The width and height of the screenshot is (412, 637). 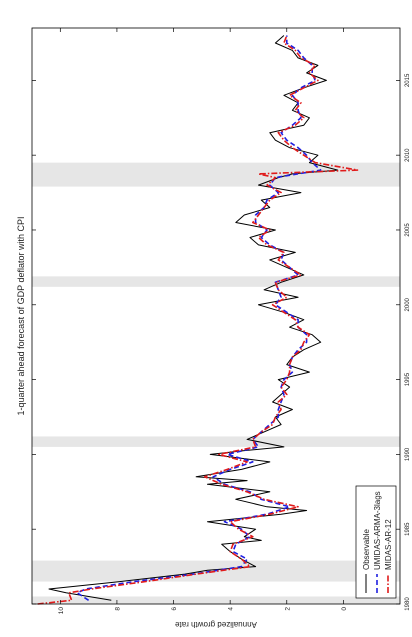 What do you see at coordinates (408, 155) in the screenshot?
I see `x-tick-label: 2010` at bounding box center [408, 155].